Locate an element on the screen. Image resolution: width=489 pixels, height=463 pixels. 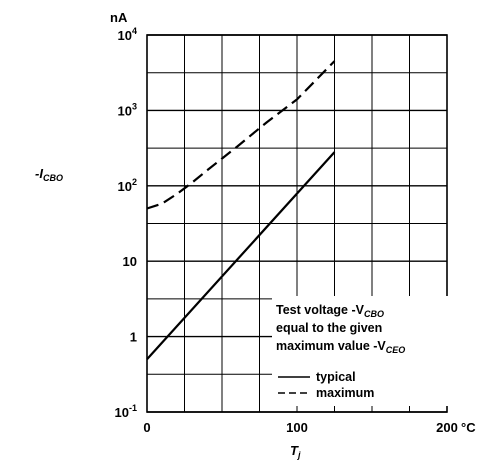
x-unit-label: °C is located at coordinates (468, 427).